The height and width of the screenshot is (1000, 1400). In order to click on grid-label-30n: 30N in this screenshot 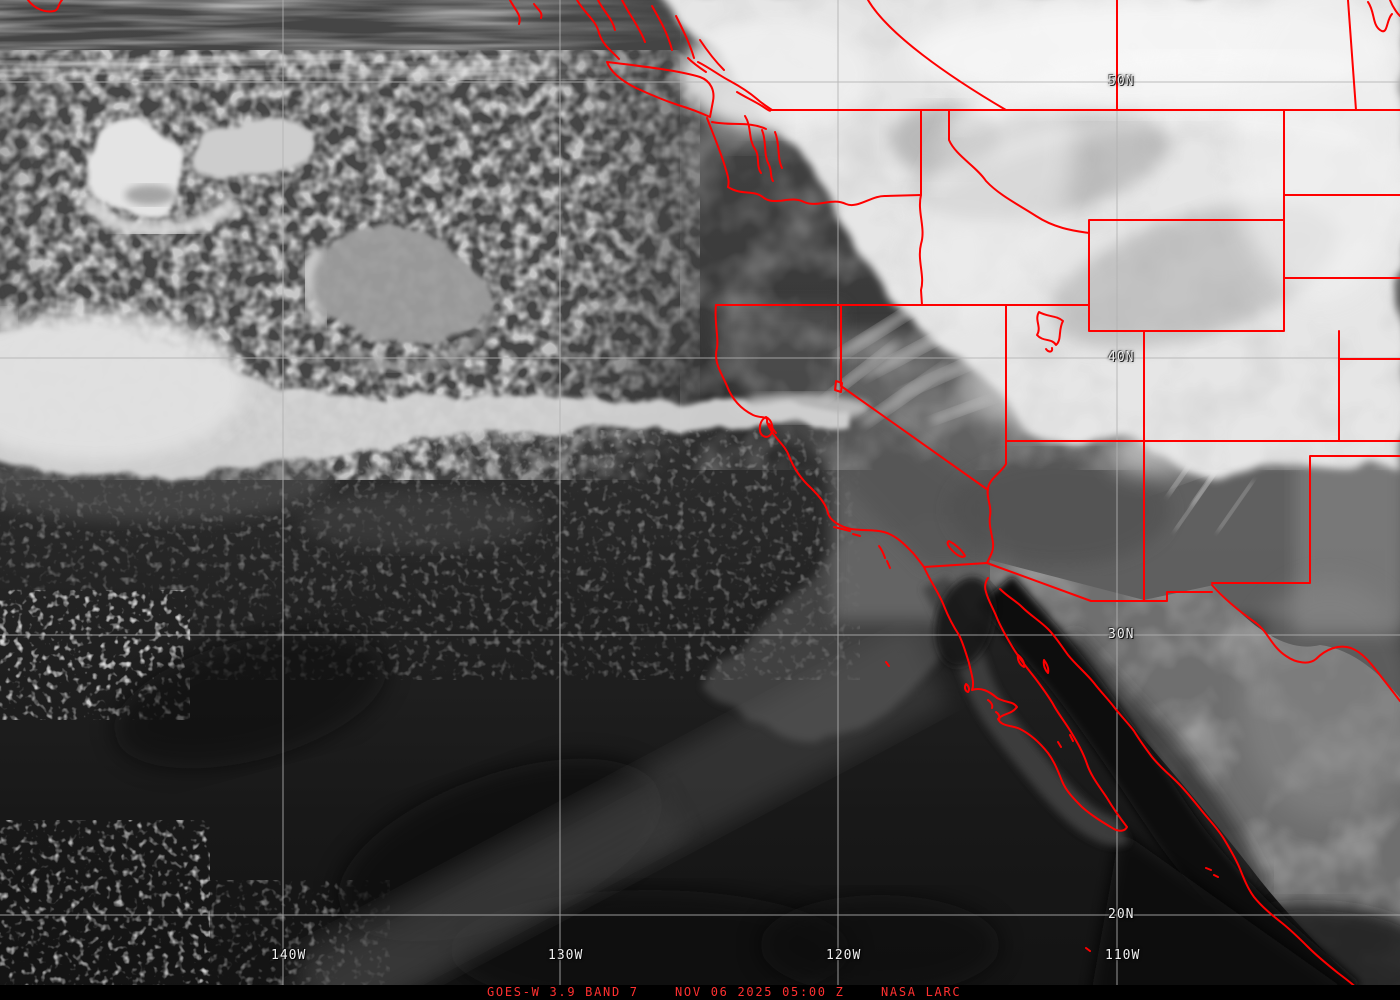, I will do `click(1121, 634)`.